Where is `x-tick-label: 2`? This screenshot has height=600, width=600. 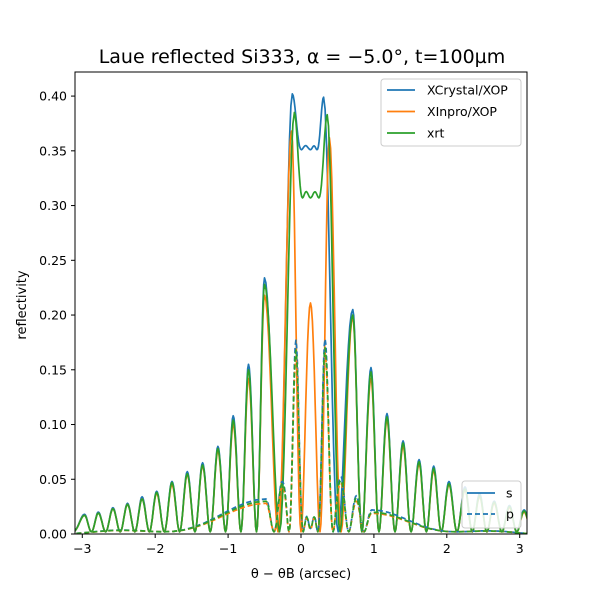
x-tick-label: 2 is located at coordinates (447, 548).